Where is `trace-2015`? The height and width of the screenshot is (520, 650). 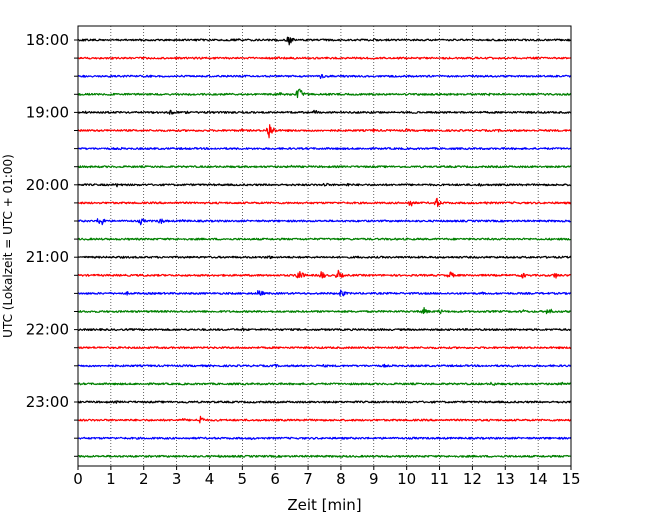 trace-2015 is located at coordinates (324, 202).